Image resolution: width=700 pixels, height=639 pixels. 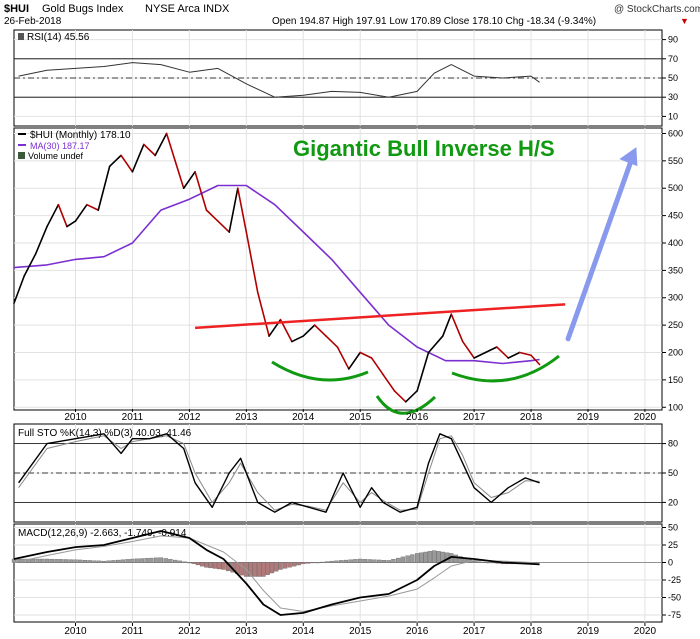 What do you see at coordinates (380, 316) in the screenshot?
I see `neckline-trendline` at bounding box center [380, 316].